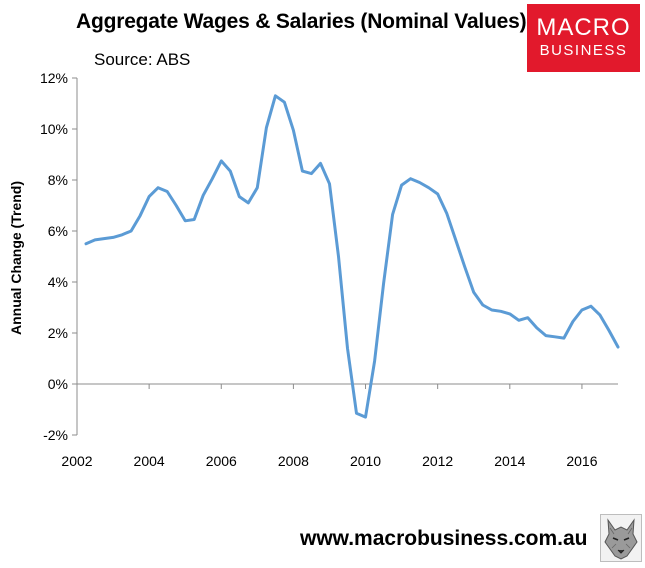  Describe the element at coordinates (329, 426) in the screenshot. I see `x-axis-ticks: 2002 2004 2006 2008 2010 2012 2014 2016` at that location.